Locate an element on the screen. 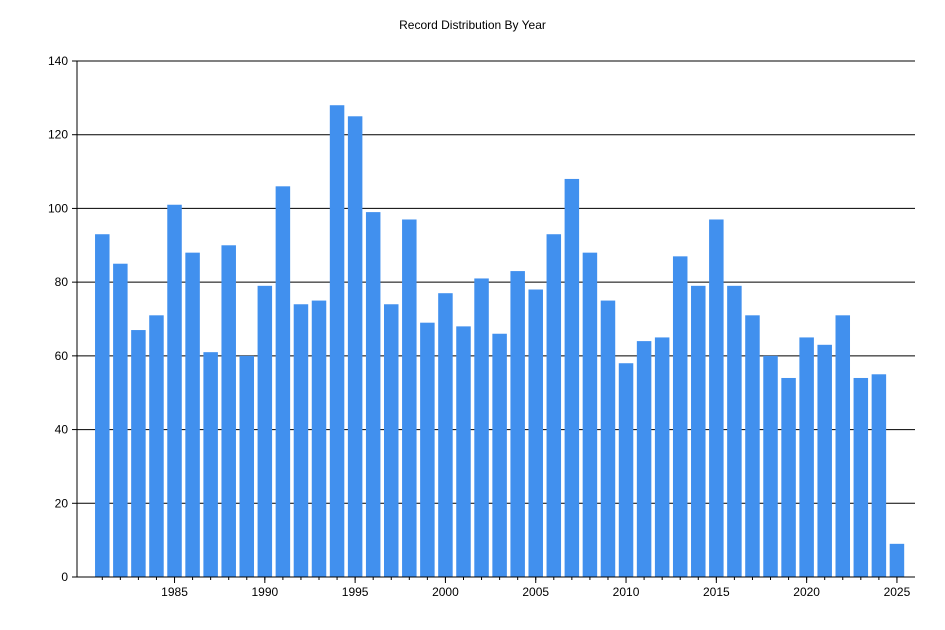 Image resolution: width=945 pixels, height=630 pixels. bar-2013 is located at coordinates (680, 416).